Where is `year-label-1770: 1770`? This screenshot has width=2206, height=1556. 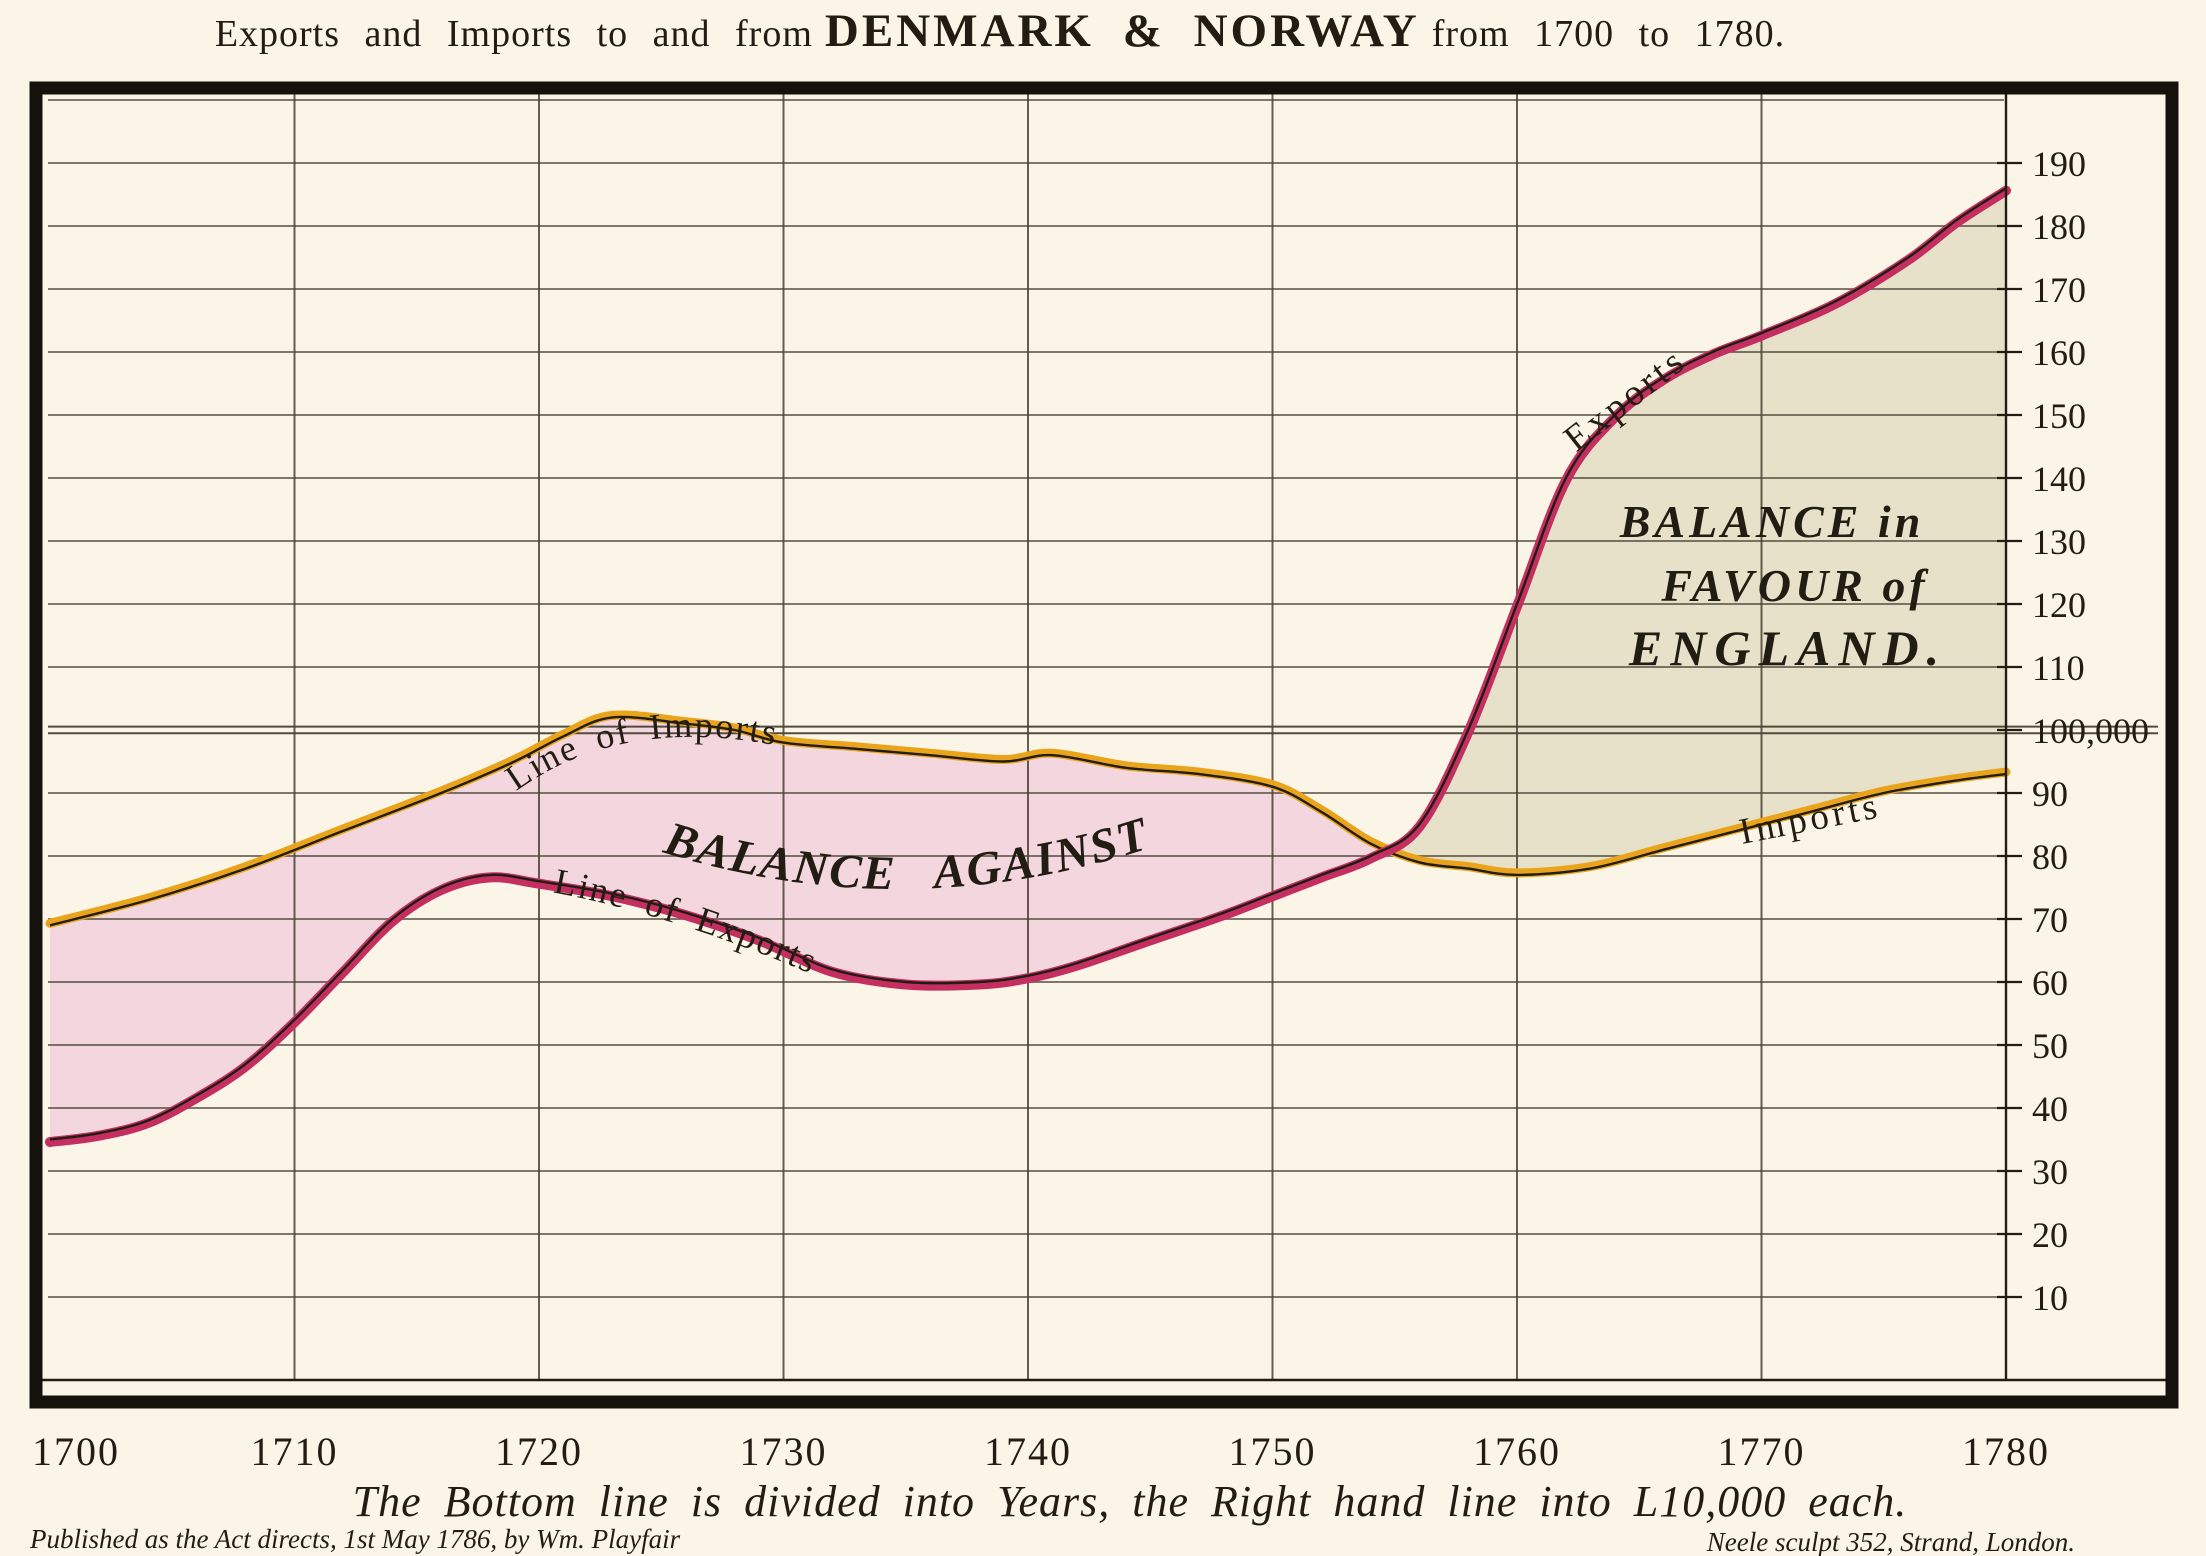
year-label-1770: 1770 is located at coordinates (1762, 1451).